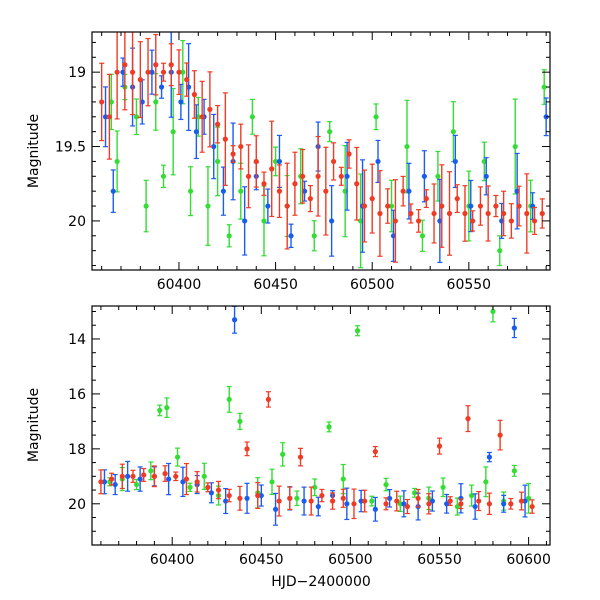 This screenshot has height=600, width=600. I want to click on top-y-axis-title: Magnitude, so click(34, 151).